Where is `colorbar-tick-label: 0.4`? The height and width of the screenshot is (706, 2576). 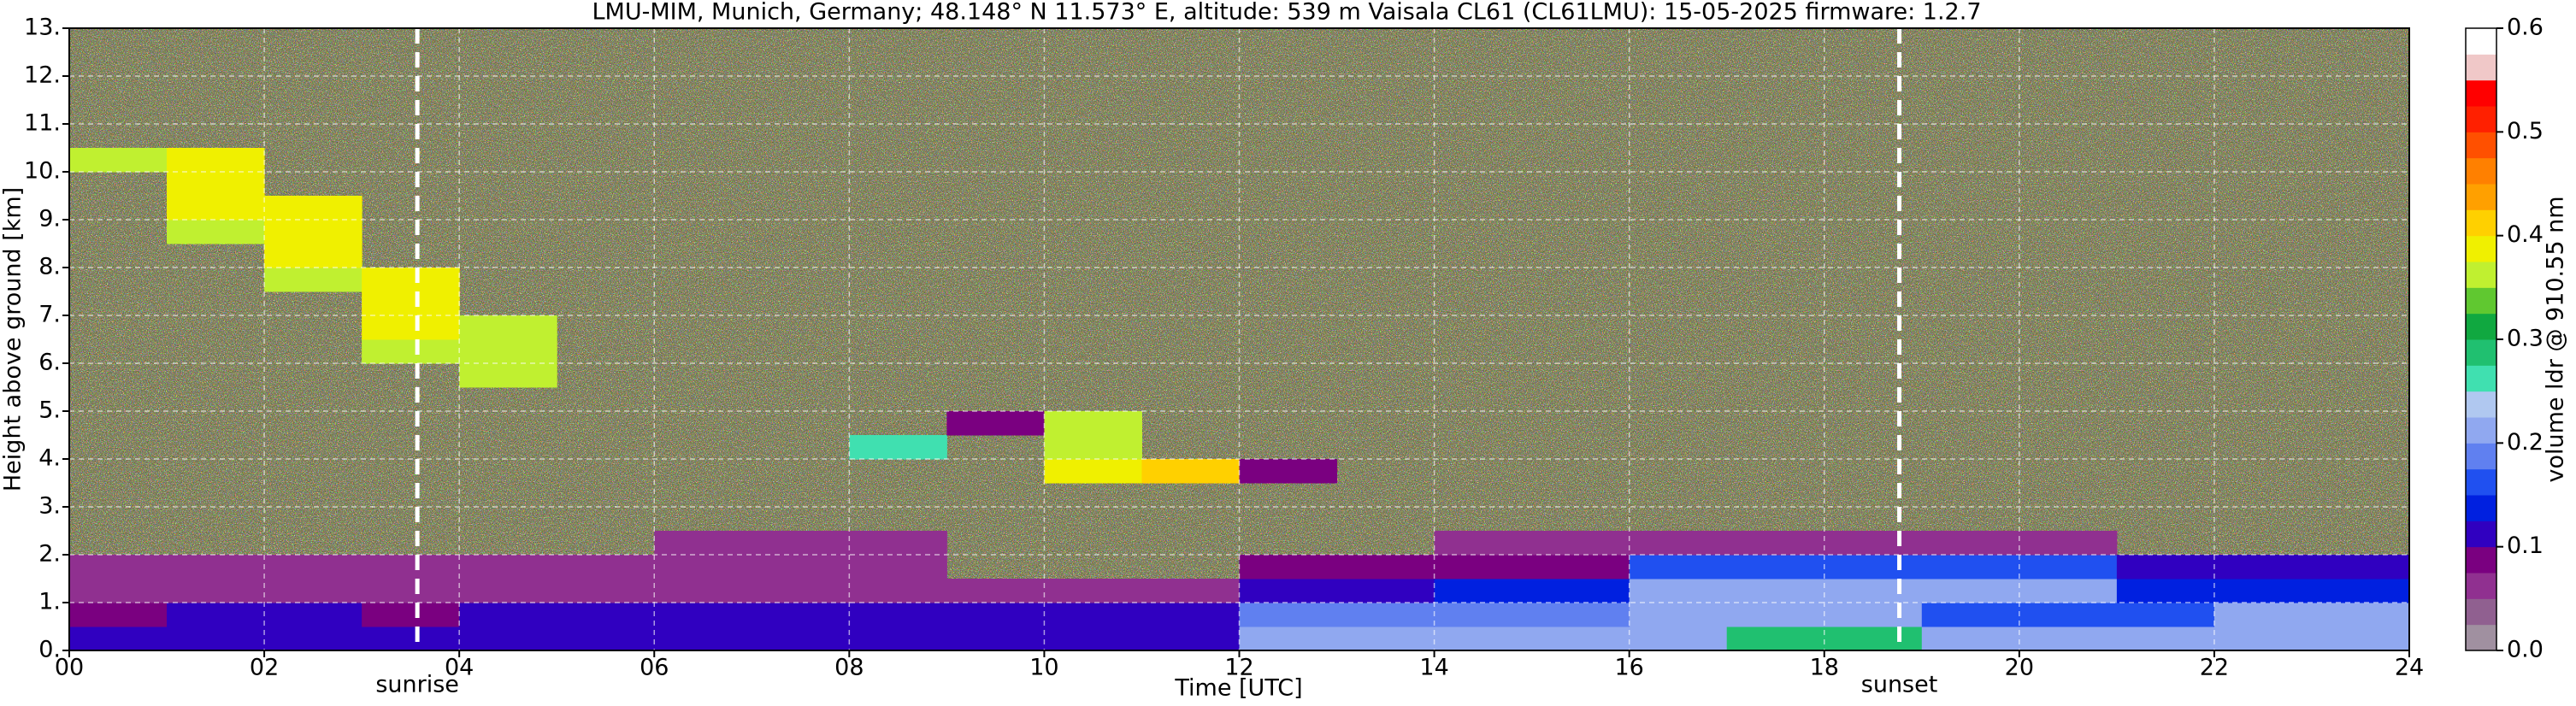 colorbar-tick-label: 0.4 is located at coordinates (2525, 234).